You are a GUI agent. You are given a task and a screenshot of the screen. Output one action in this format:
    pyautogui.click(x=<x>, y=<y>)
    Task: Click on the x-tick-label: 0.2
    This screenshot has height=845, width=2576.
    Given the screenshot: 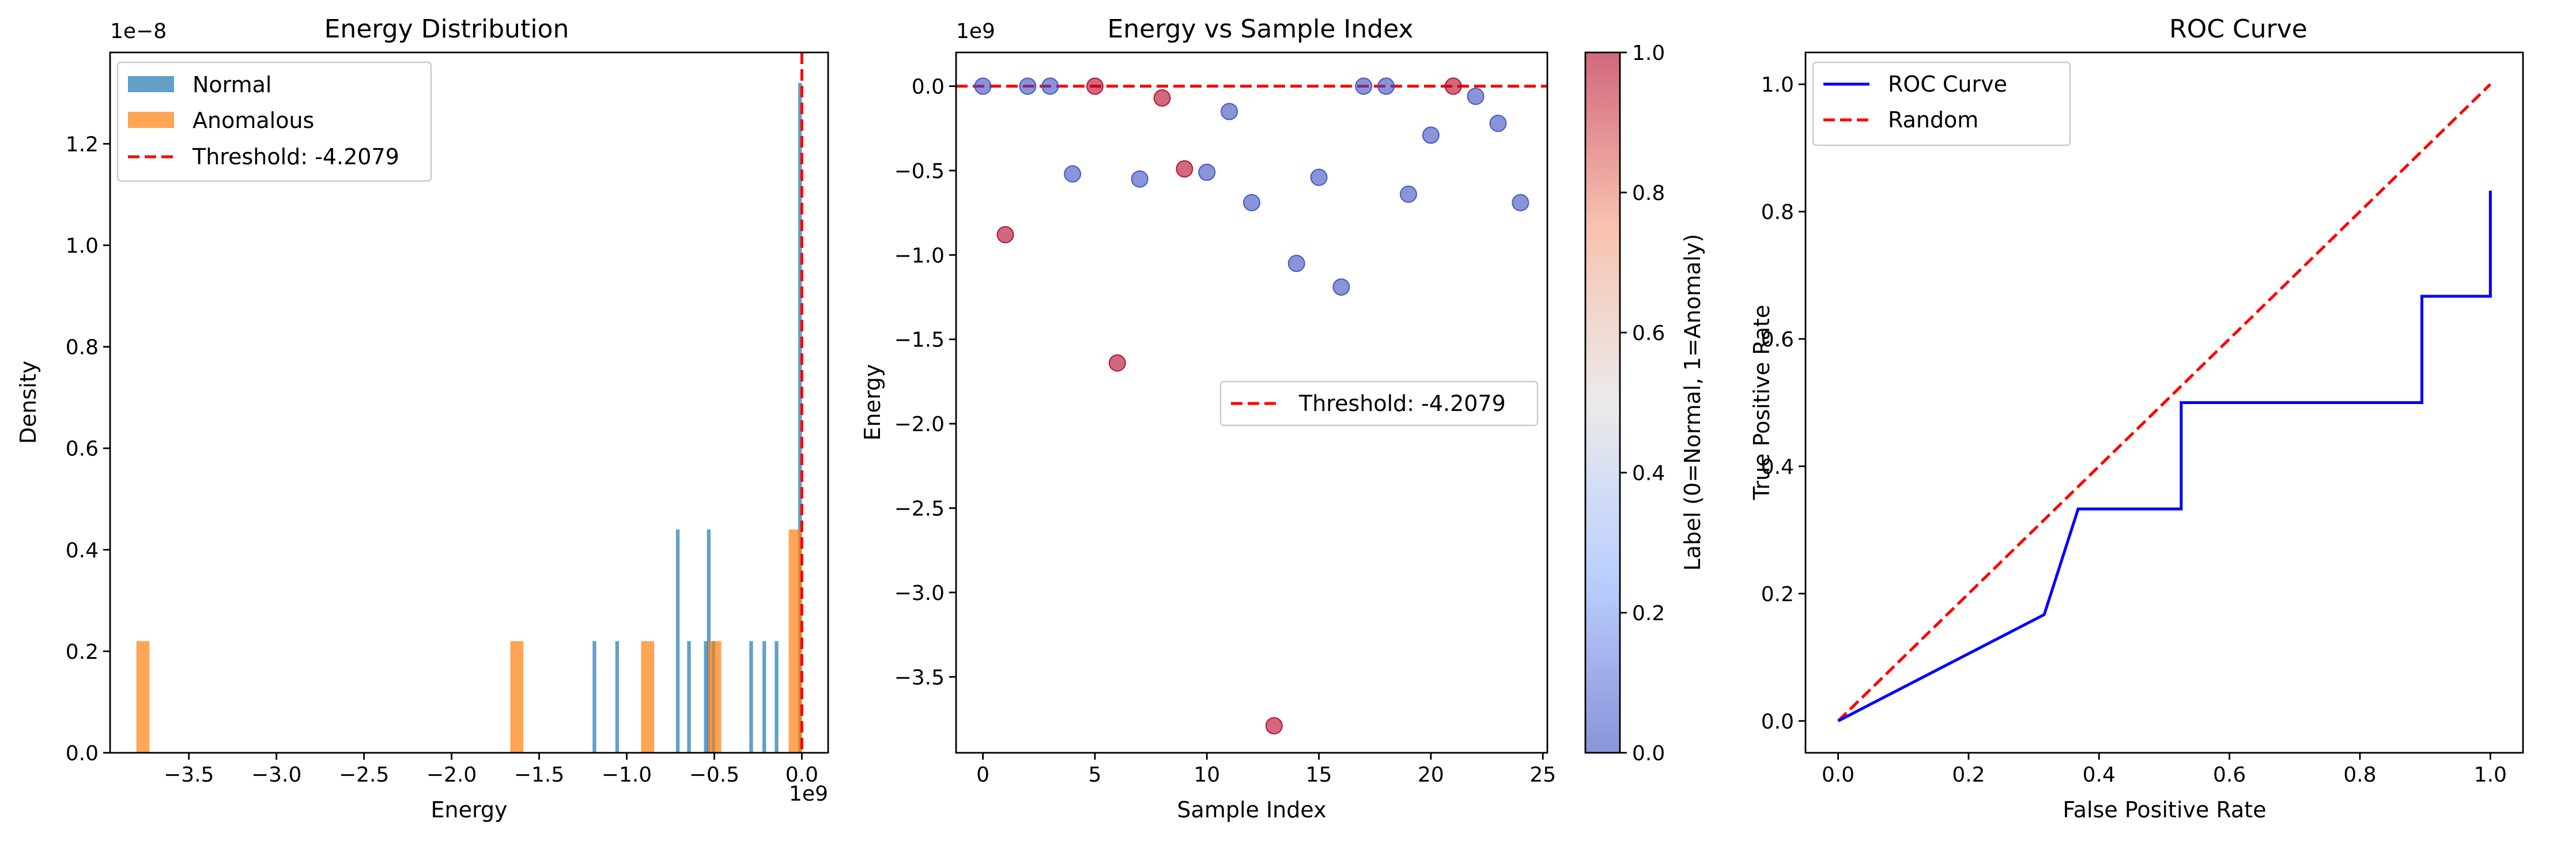 What is the action you would take?
    pyautogui.click(x=1968, y=775)
    